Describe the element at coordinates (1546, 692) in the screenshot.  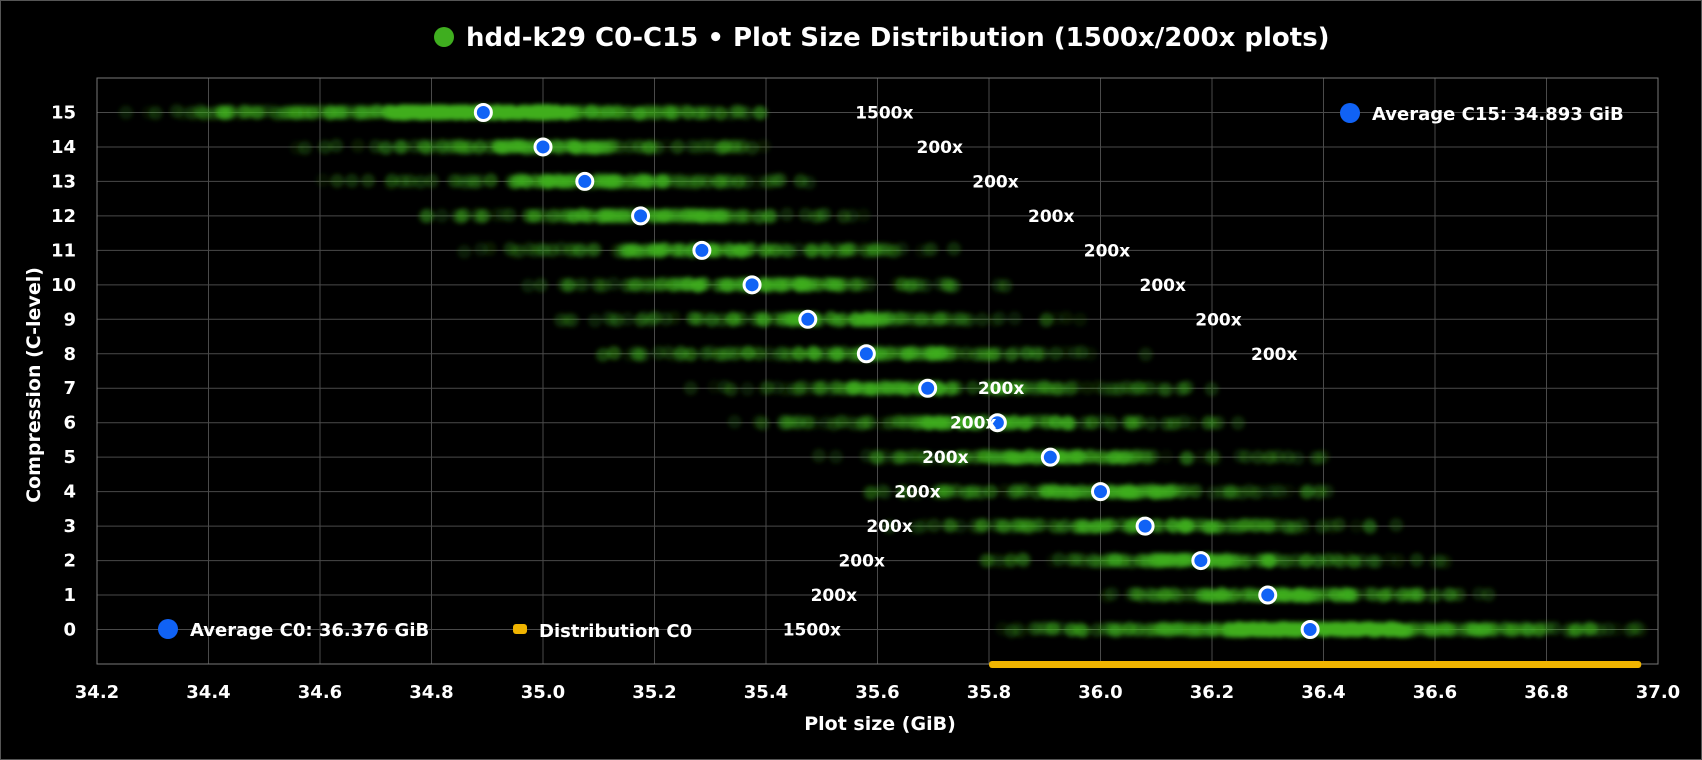
I see `x-tick-label: 36.8` at that location.